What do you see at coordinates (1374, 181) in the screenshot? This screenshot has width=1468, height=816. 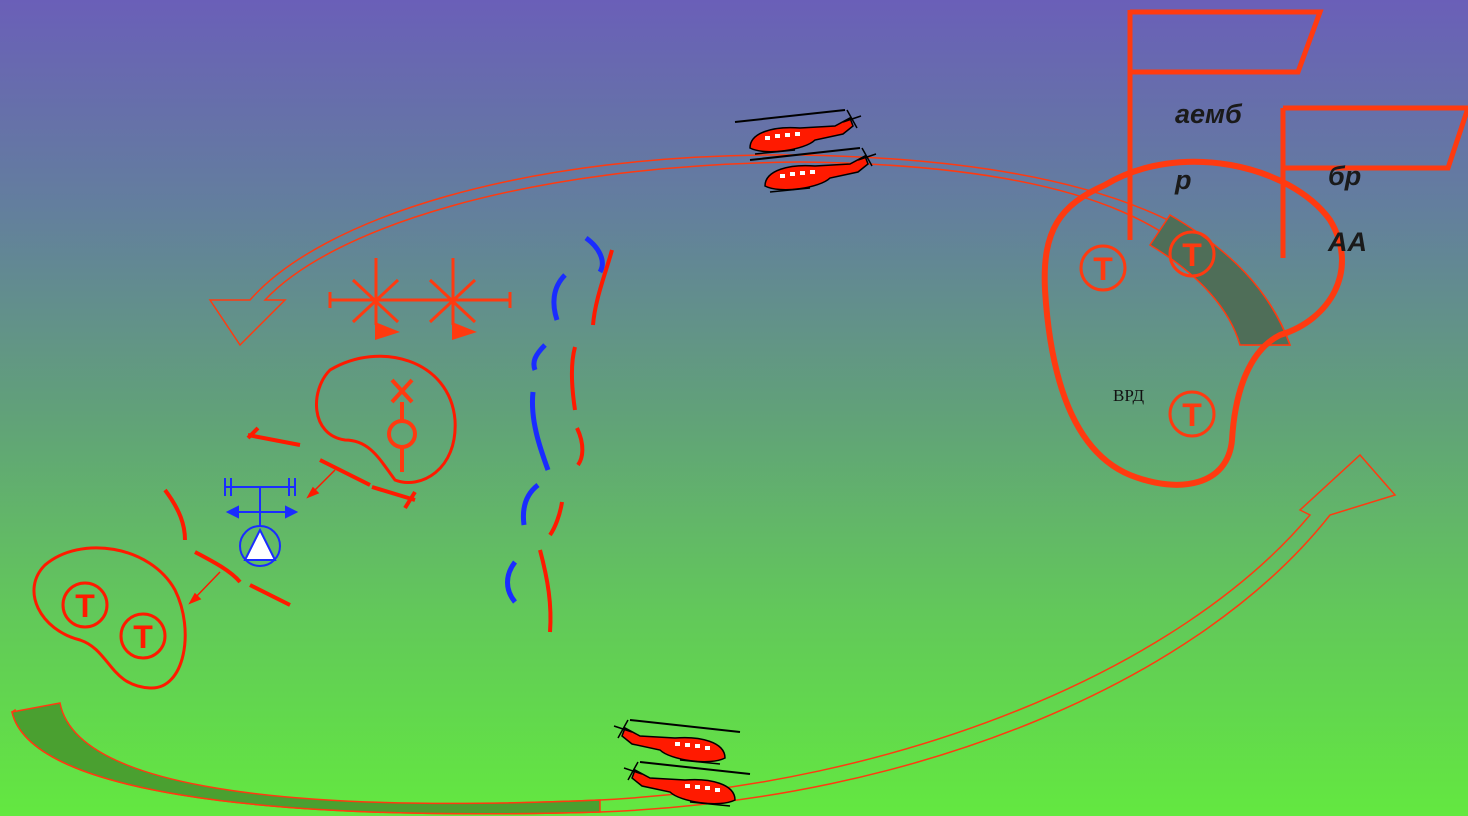 I see `flag-br-aa` at bounding box center [1374, 181].